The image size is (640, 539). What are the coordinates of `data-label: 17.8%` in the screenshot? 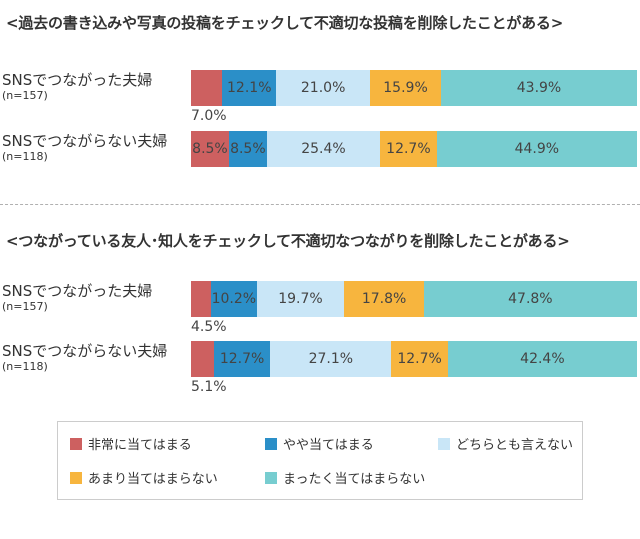 It's located at (384, 299).